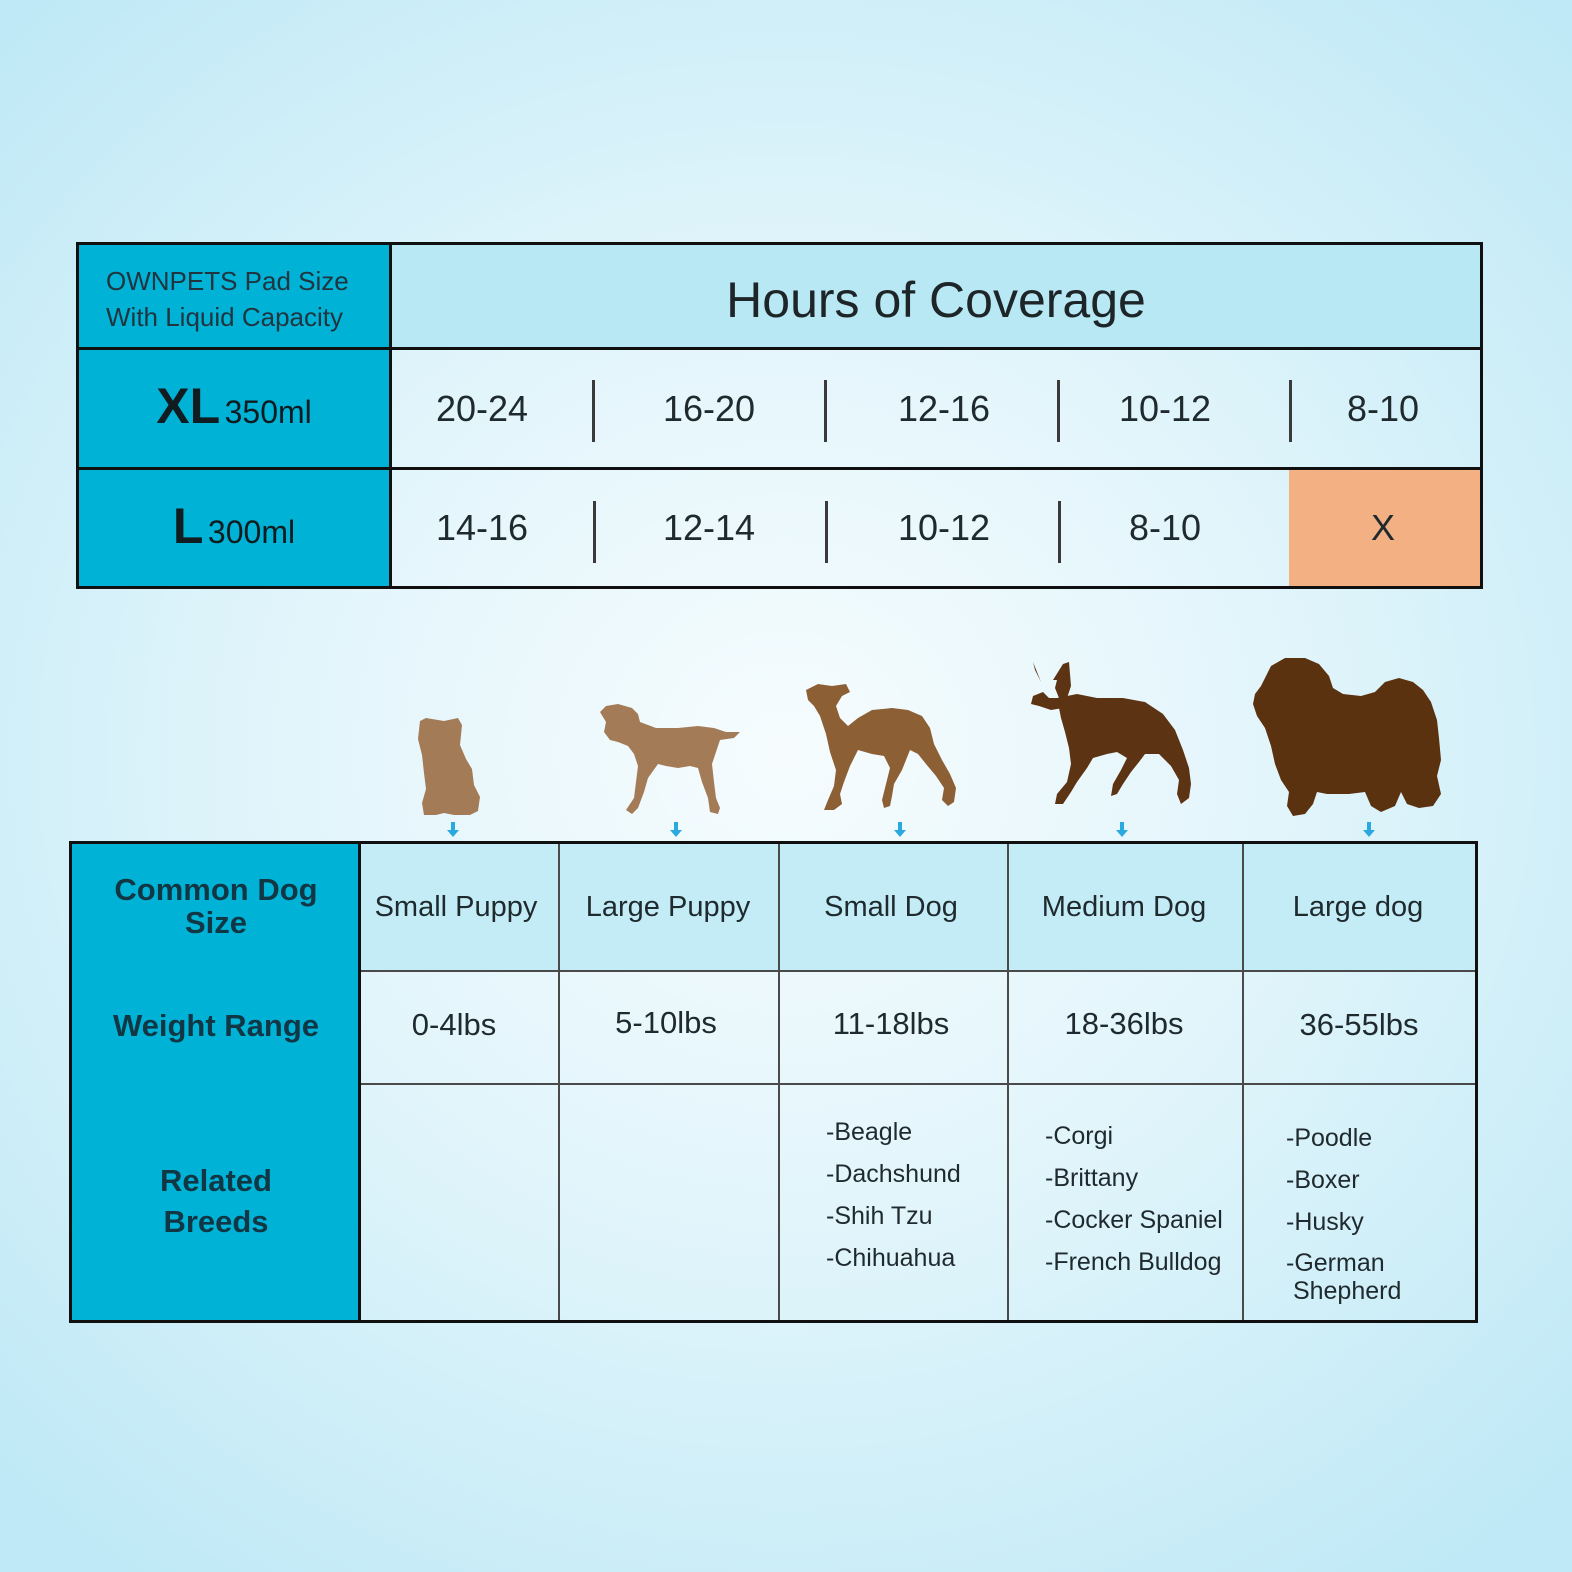 The image size is (1572, 1572). What do you see at coordinates (879, 1216) in the screenshot?
I see `breed-item: -Shih Tzu` at bounding box center [879, 1216].